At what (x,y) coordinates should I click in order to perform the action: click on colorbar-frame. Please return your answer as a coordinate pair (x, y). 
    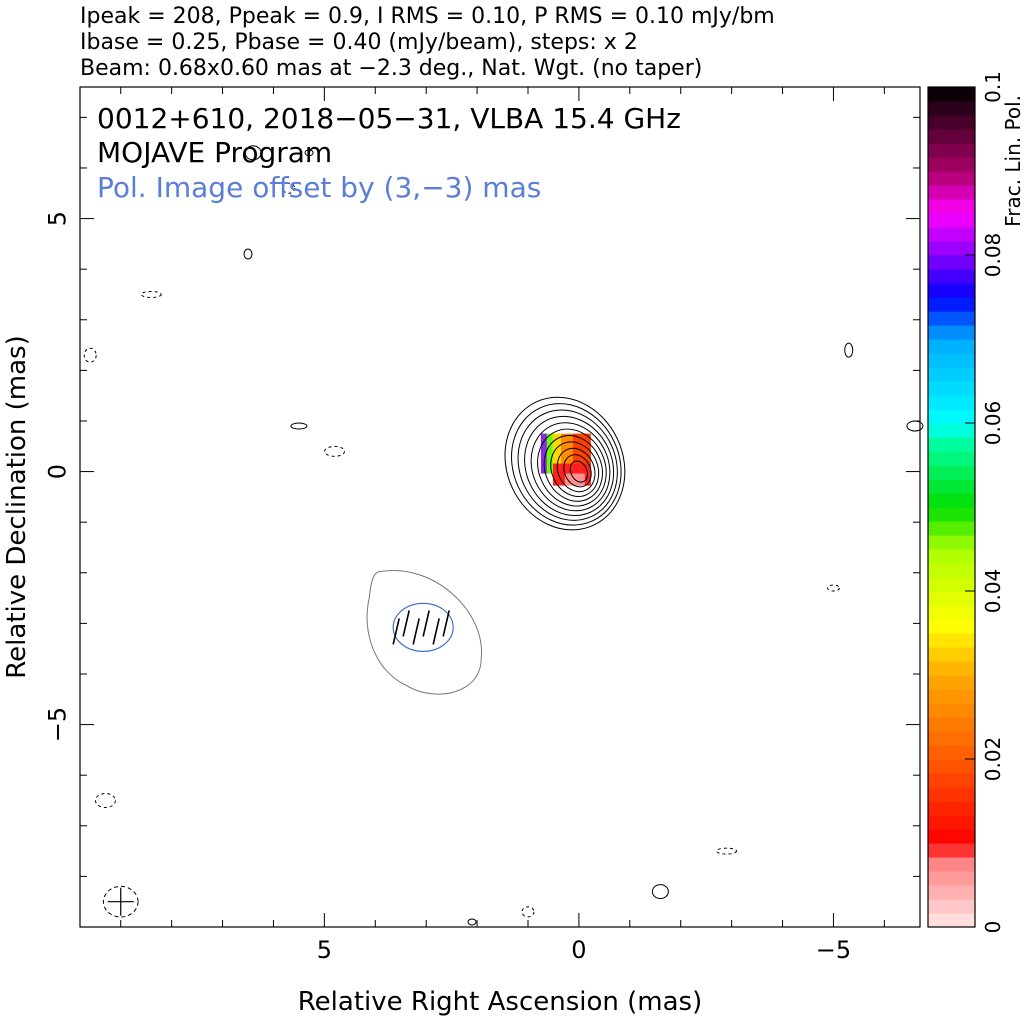
    Looking at the image, I should click on (951, 507).